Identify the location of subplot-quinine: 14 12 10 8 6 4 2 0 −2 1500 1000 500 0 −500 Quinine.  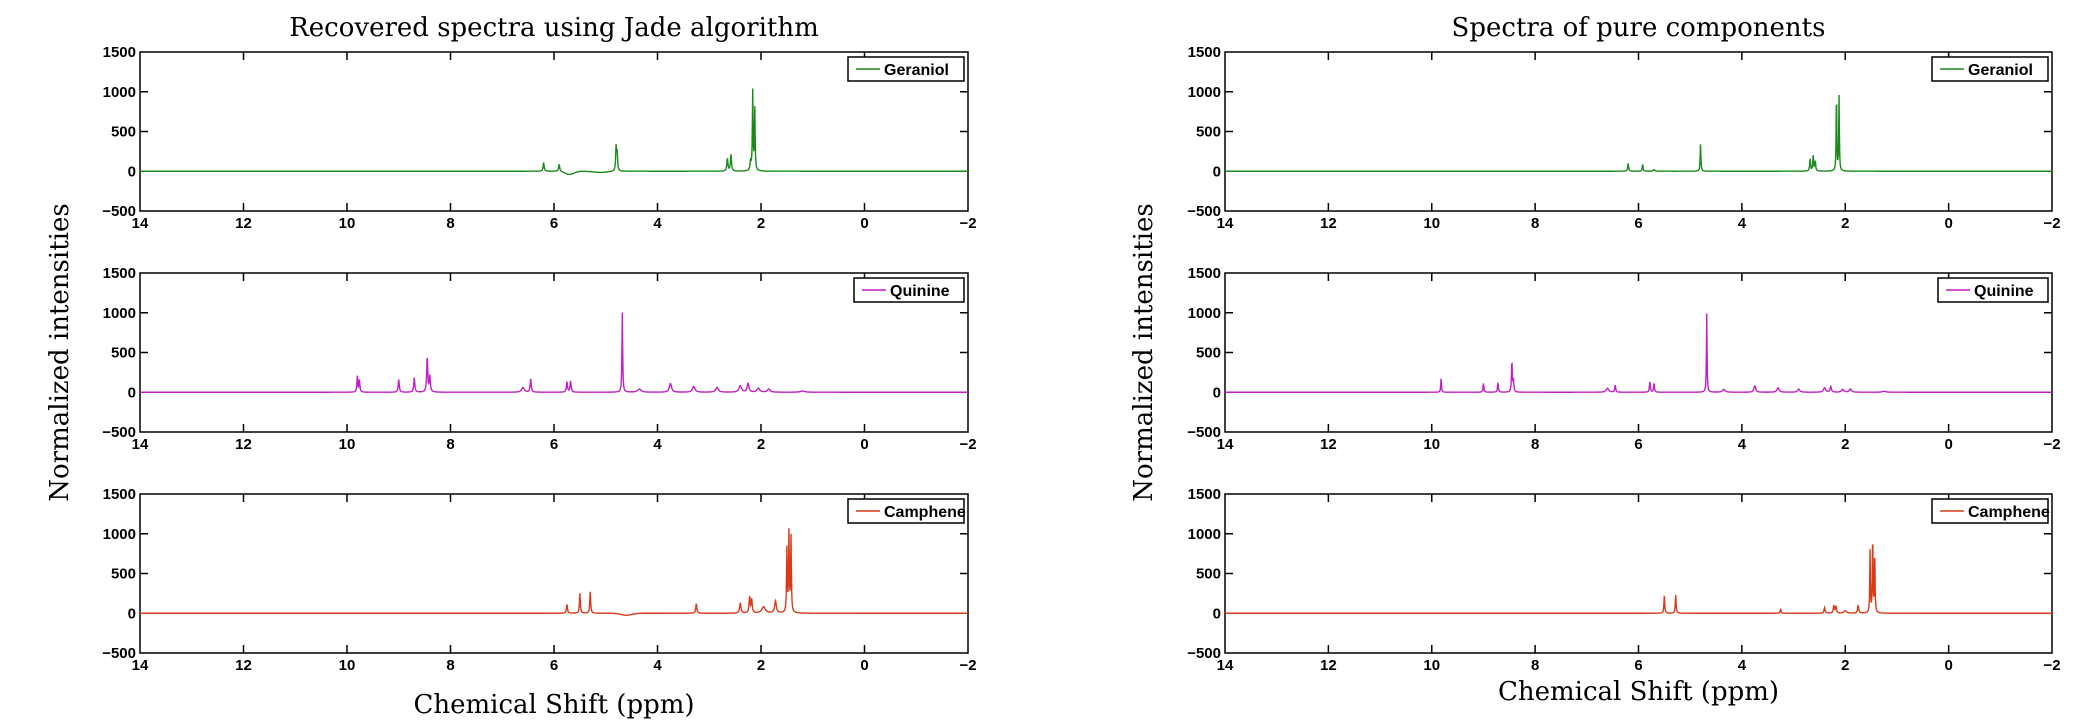
(1623, 359).